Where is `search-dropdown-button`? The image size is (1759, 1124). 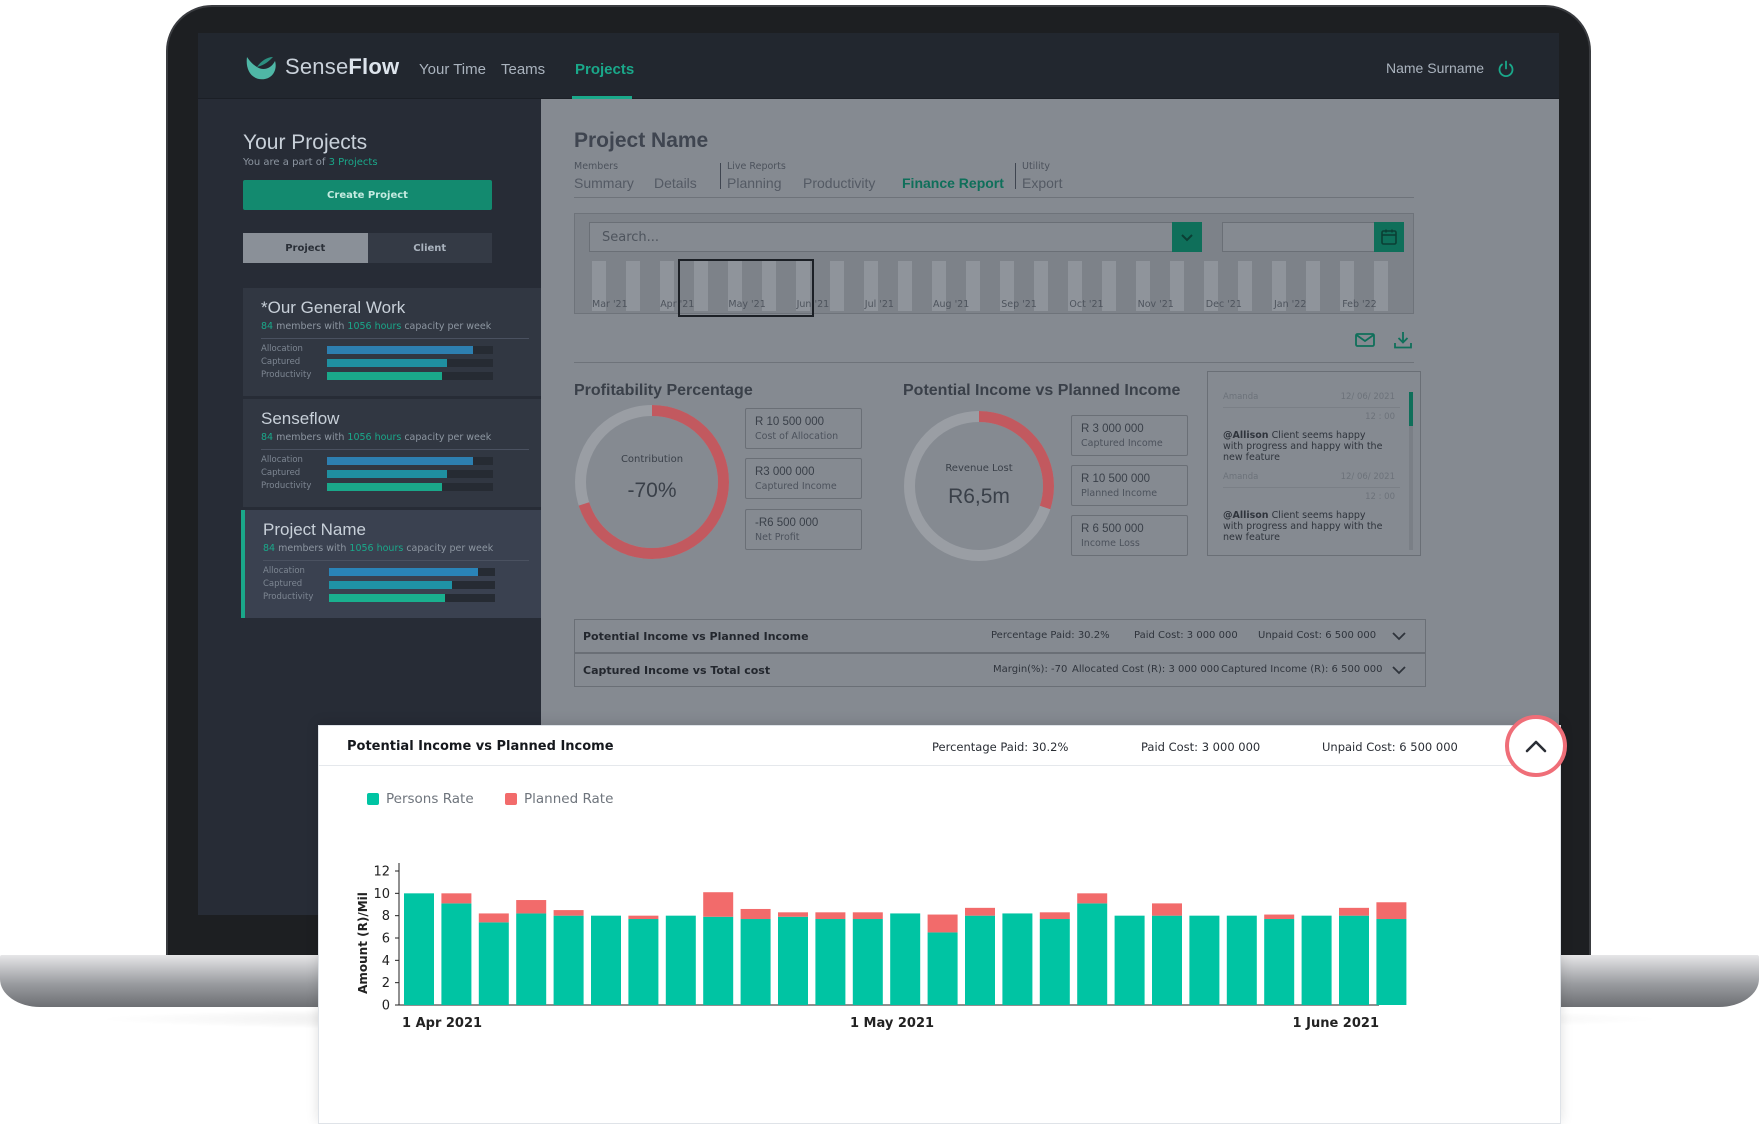
search-dropdown-button is located at coordinates (1187, 237).